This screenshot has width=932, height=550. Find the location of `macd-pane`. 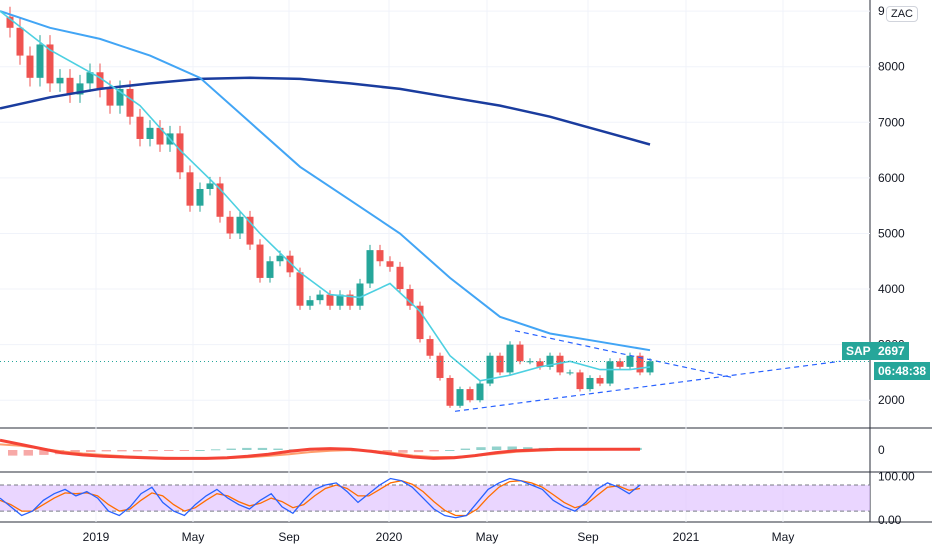

macd-pane is located at coordinates (321, 449).